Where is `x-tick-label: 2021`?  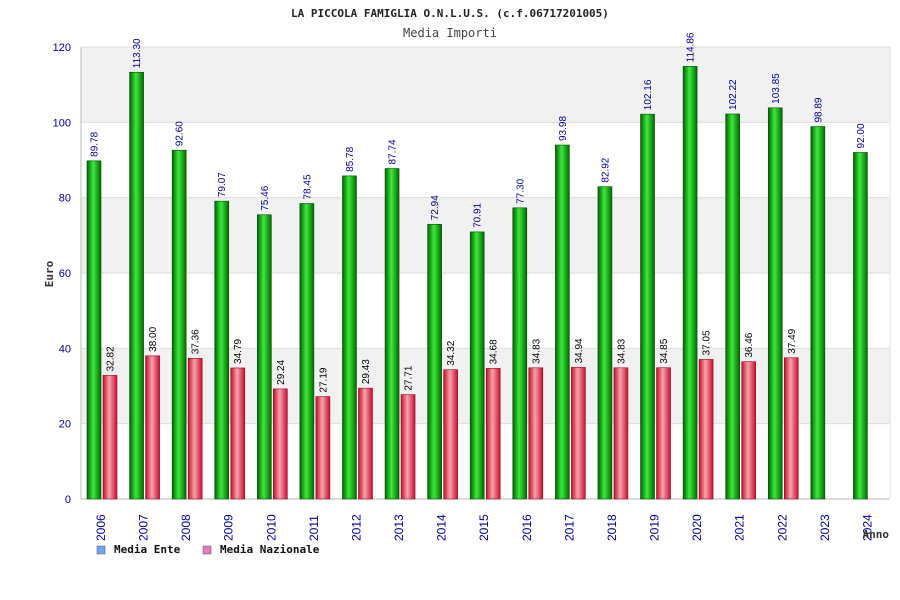
x-tick-label: 2021 is located at coordinates (740, 527).